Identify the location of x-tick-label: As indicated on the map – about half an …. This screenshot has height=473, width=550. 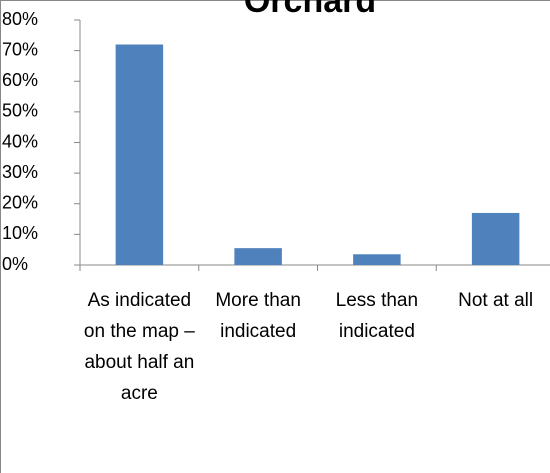
(139, 347).